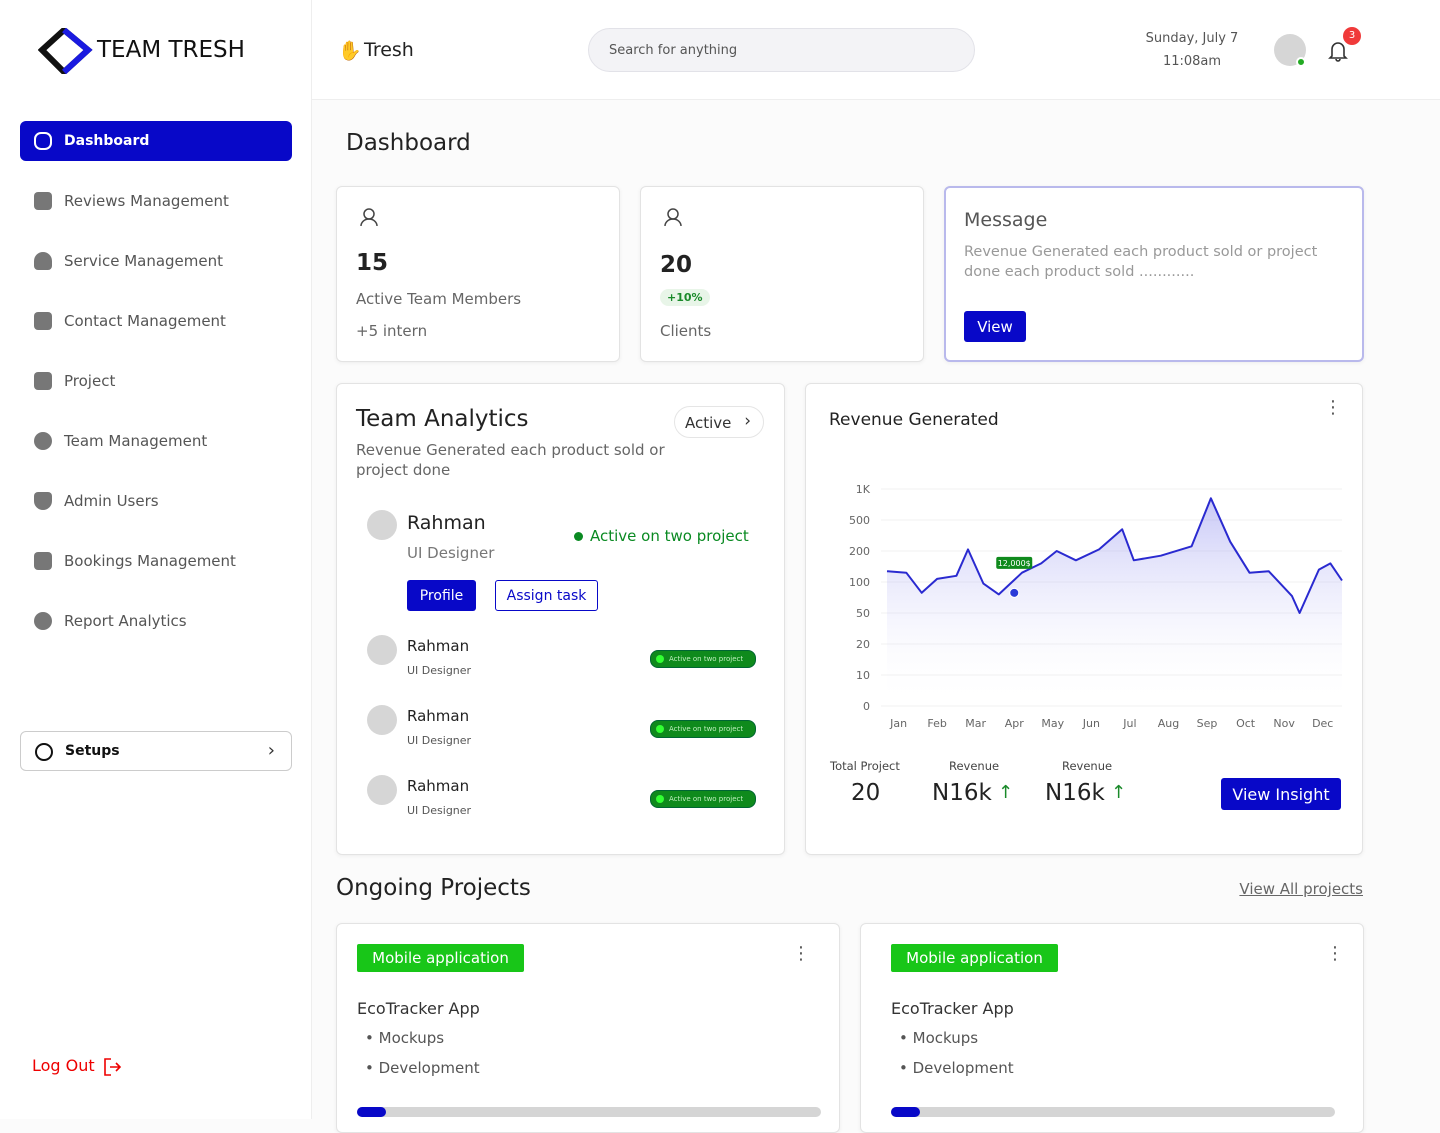  What do you see at coordinates (782, 274) in the screenshot?
I see `stat-card: 20 +10% Clients` at bounding box center [782, 274].